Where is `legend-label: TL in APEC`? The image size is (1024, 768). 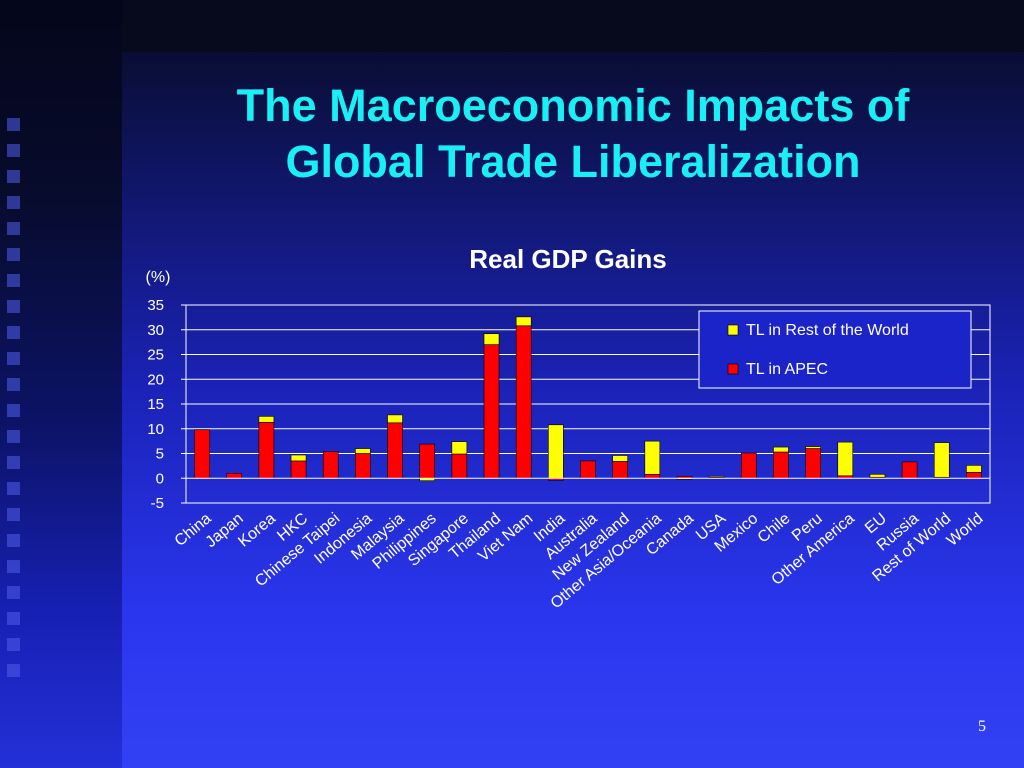
legend-label: TL in APEC is located at coordinates (787, 369).